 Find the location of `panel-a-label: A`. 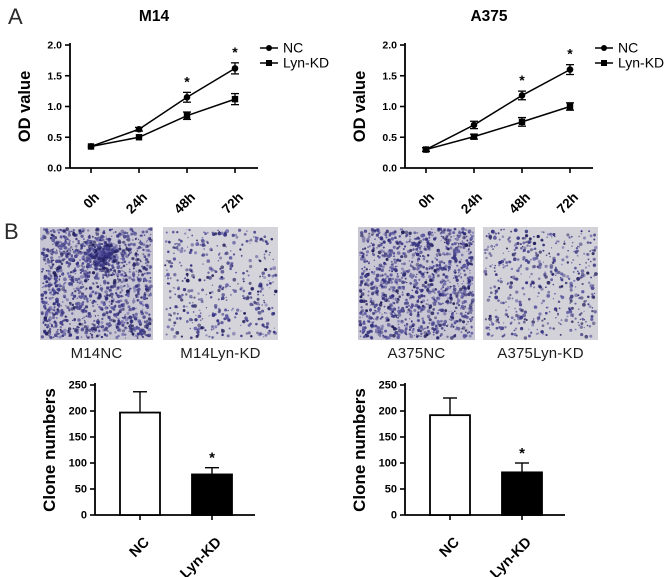

panel-a-label: A is located at coordinates (15, 16).